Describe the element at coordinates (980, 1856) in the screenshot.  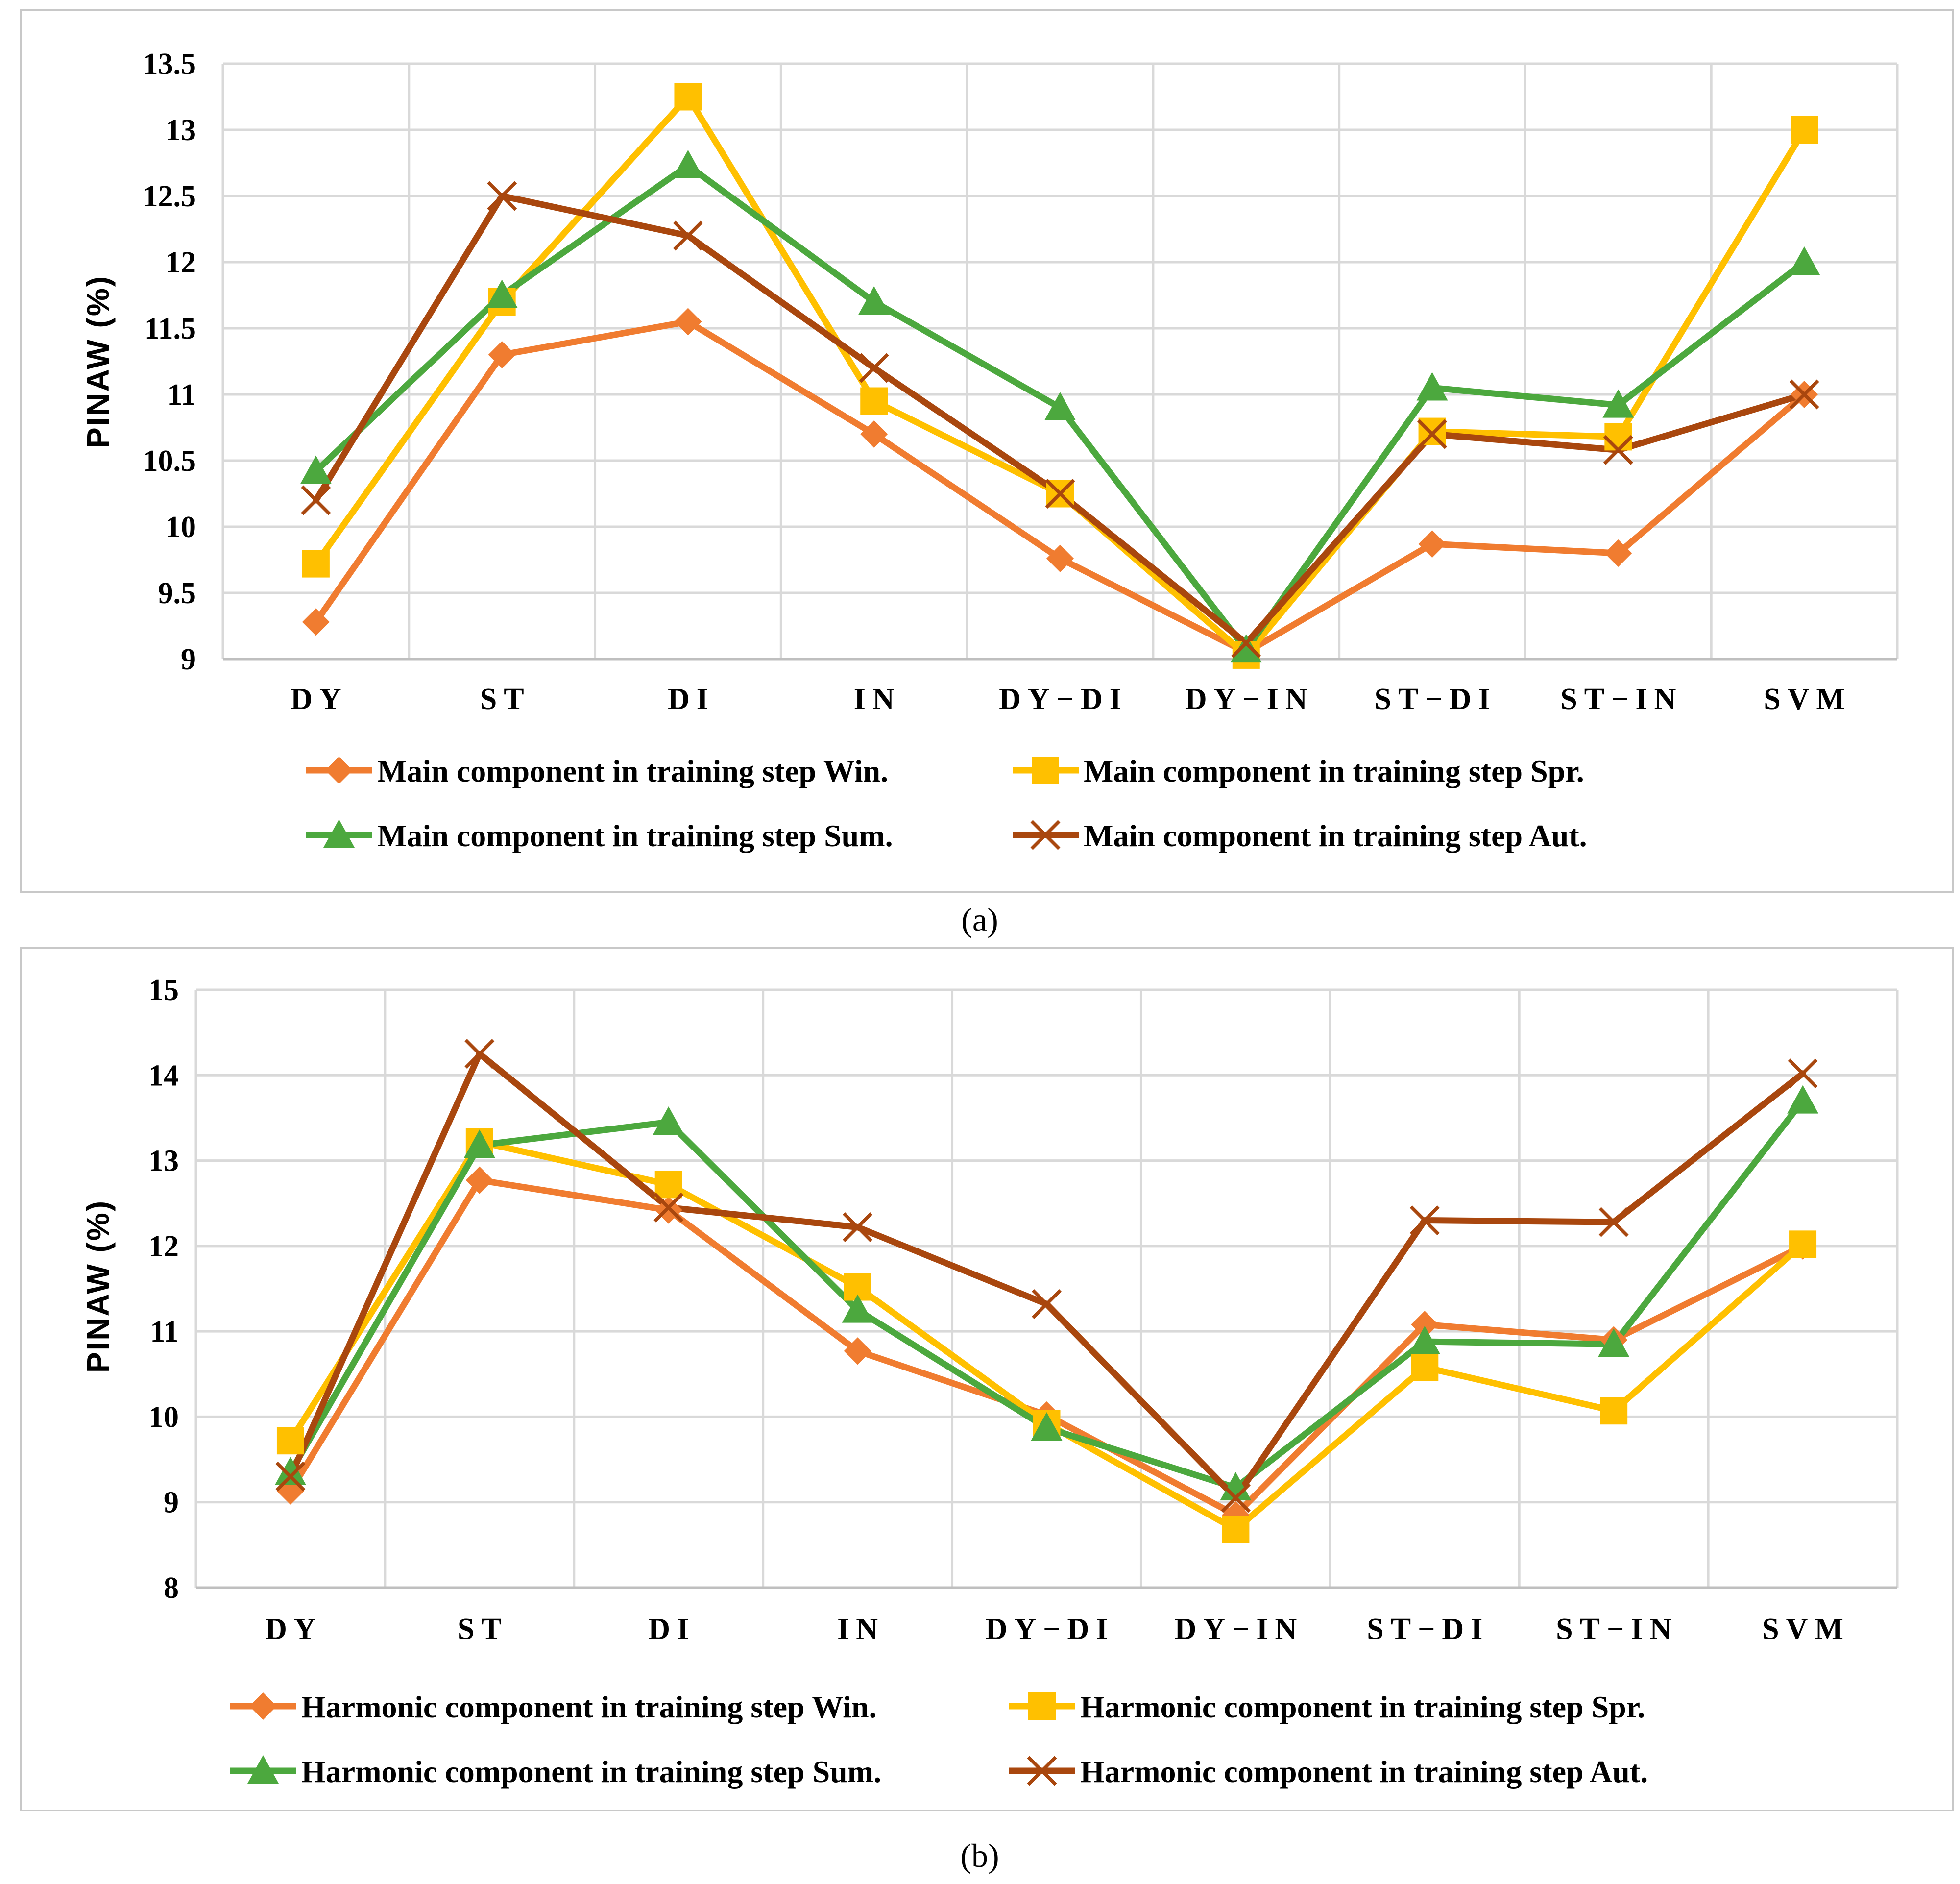
I see `caption-b: (b)` at that location.